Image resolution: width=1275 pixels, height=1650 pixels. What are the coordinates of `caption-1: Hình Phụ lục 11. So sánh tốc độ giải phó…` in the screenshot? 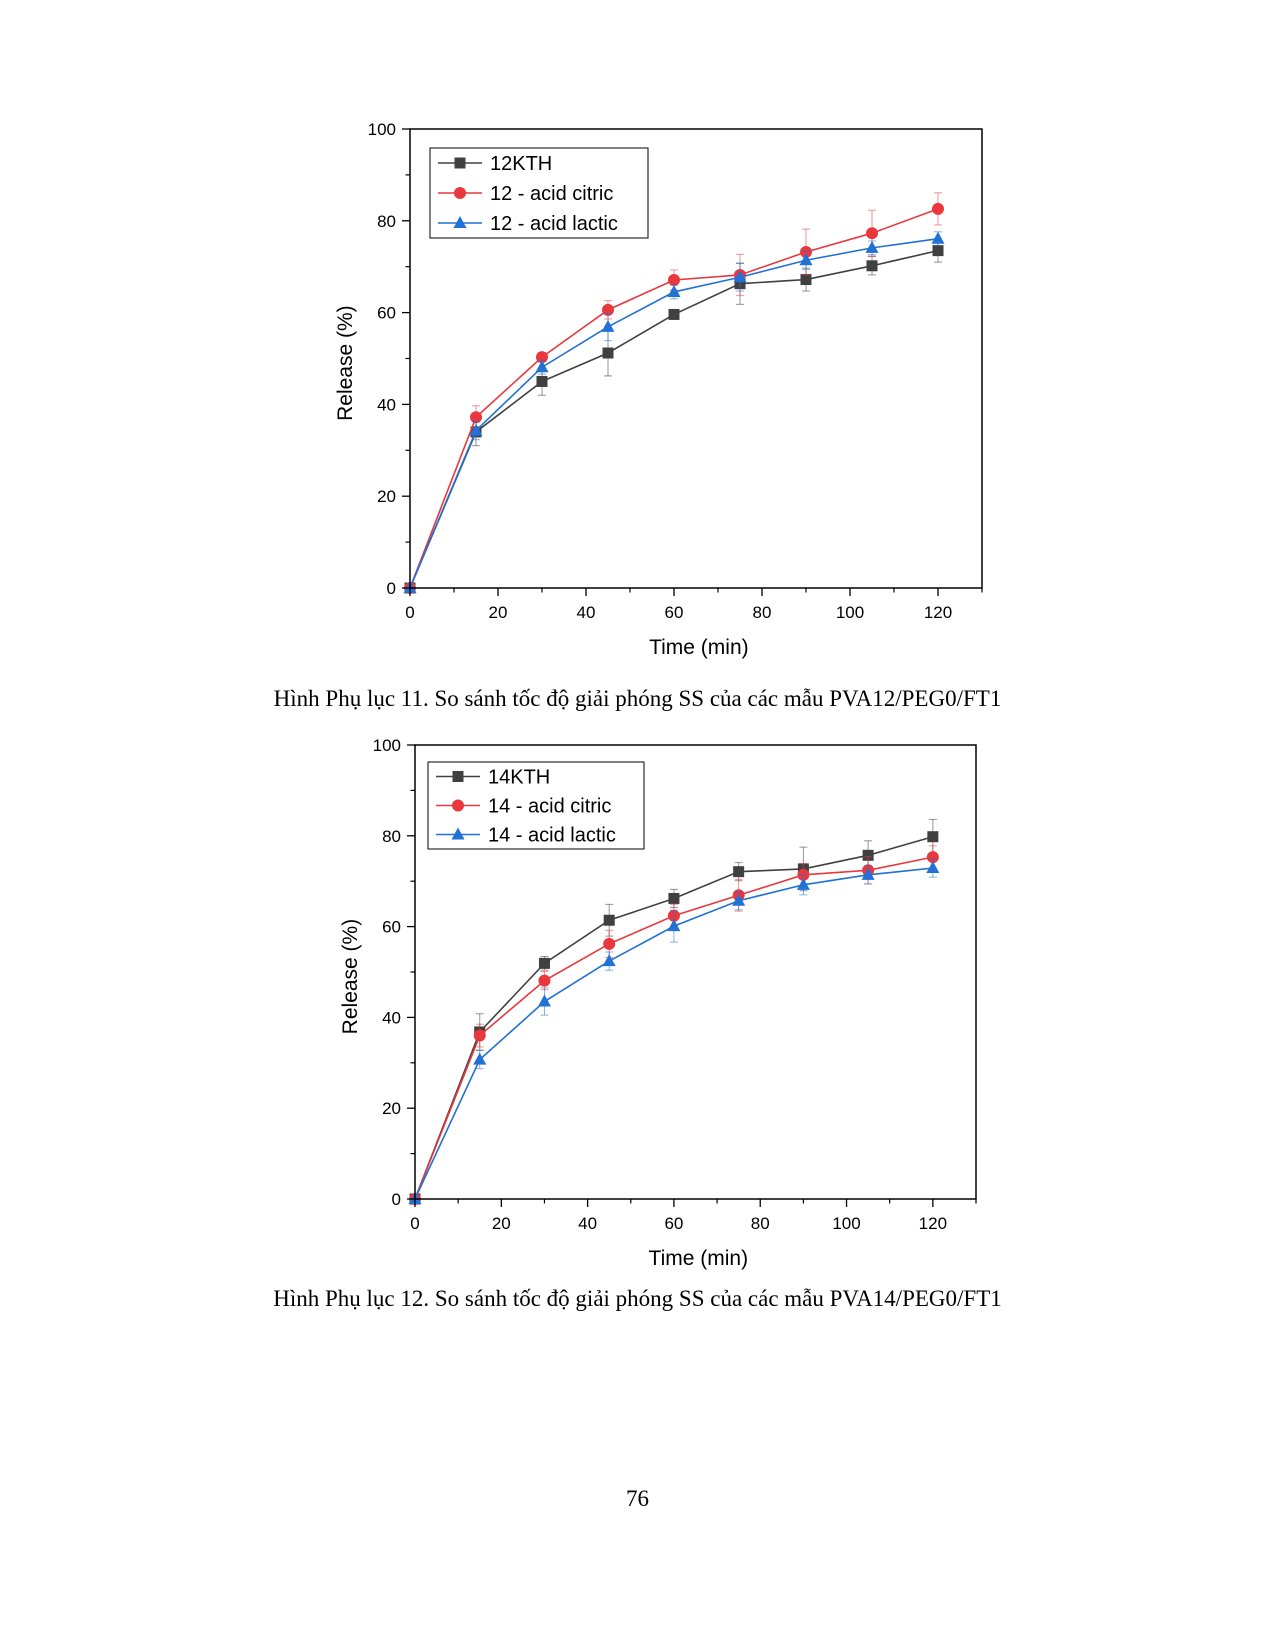 It's located at (637, 698).